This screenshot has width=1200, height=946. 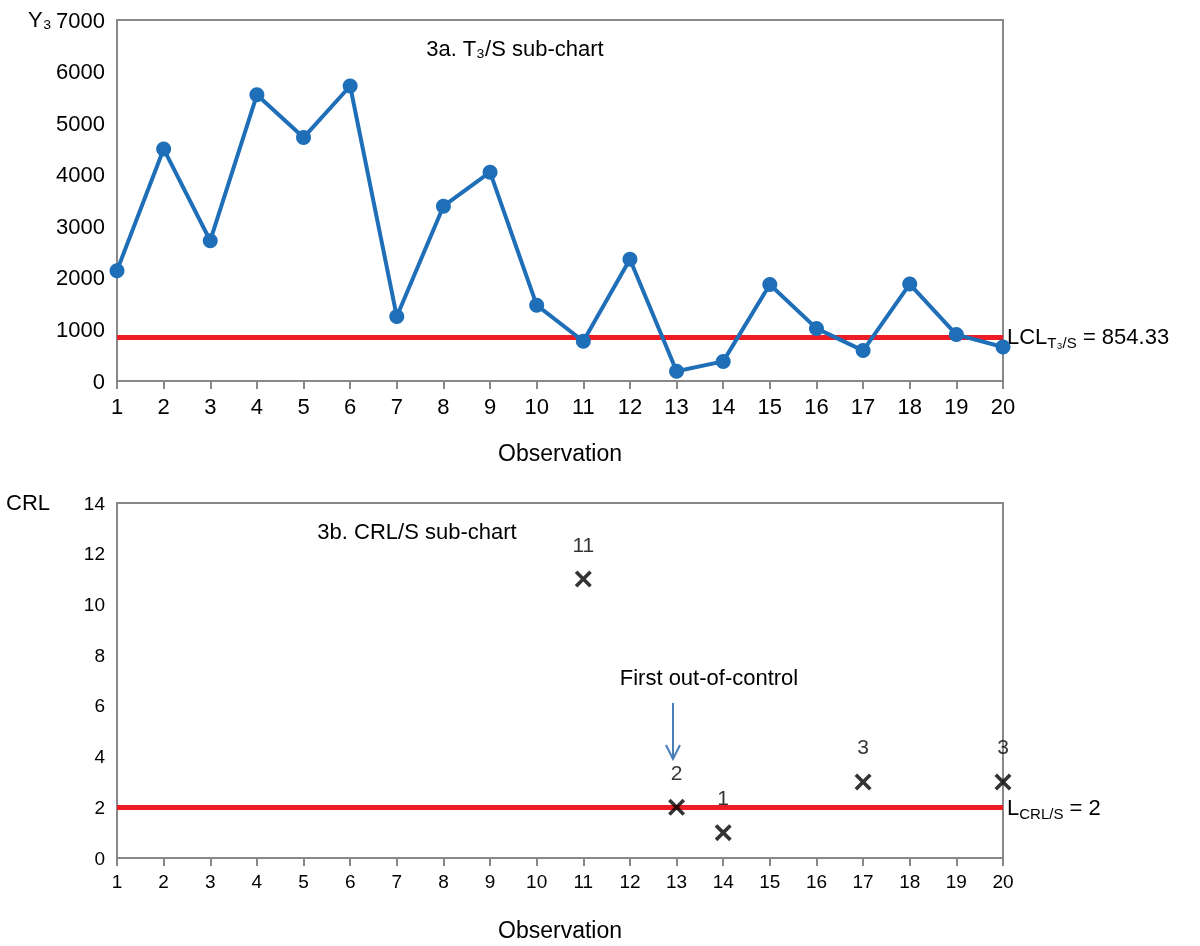 I want to click on data-label: 1, so click(x=723, y=798).